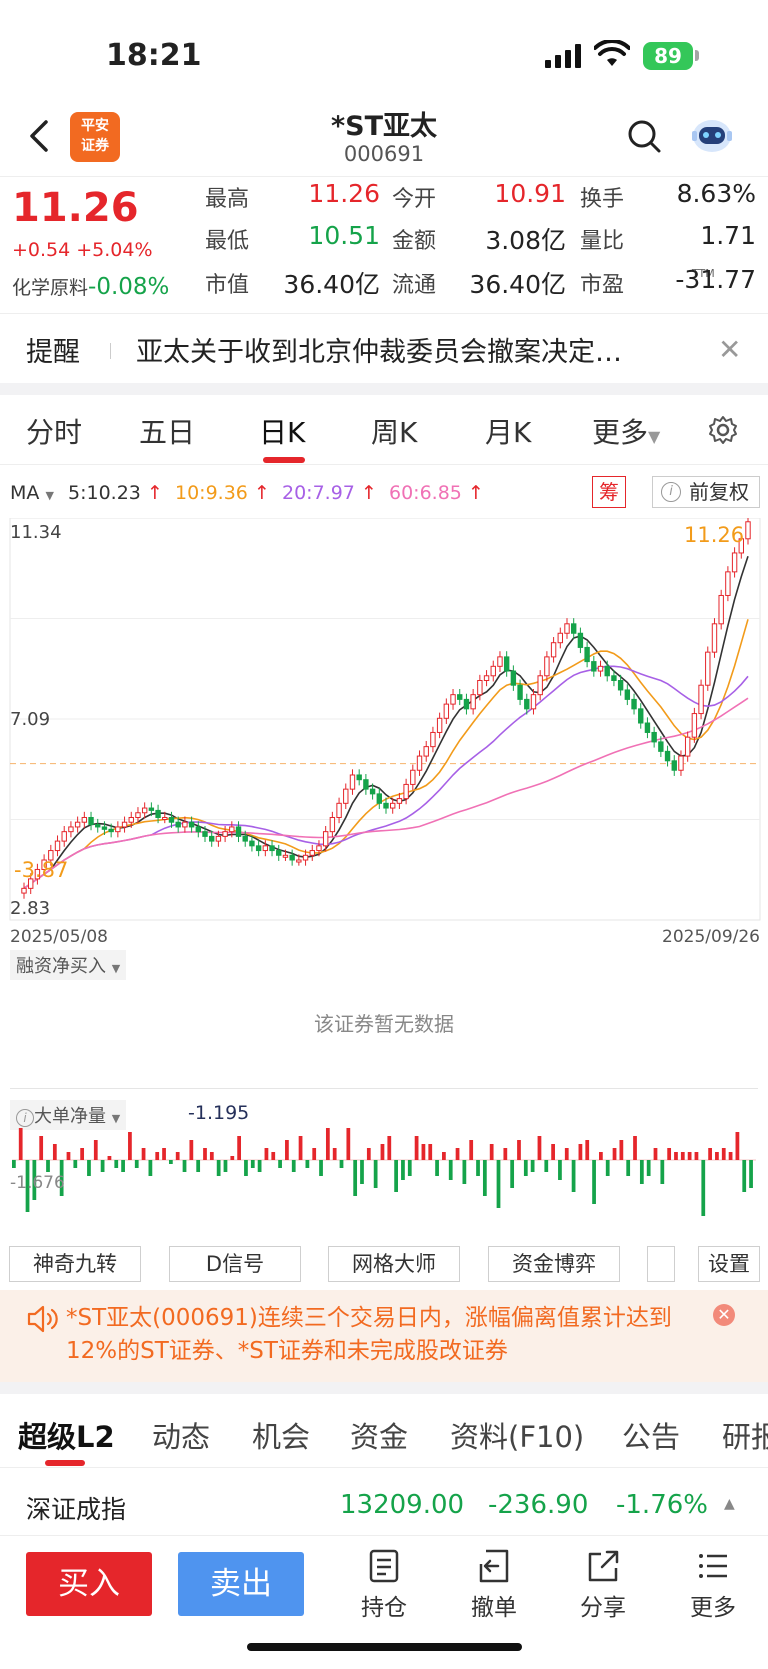 This screenshot has width=768, height=1669. What do you see at coordinates (54, 432) in the screenshot?
I see `tab-intraday: 分时` at bounding box center [54, 432].